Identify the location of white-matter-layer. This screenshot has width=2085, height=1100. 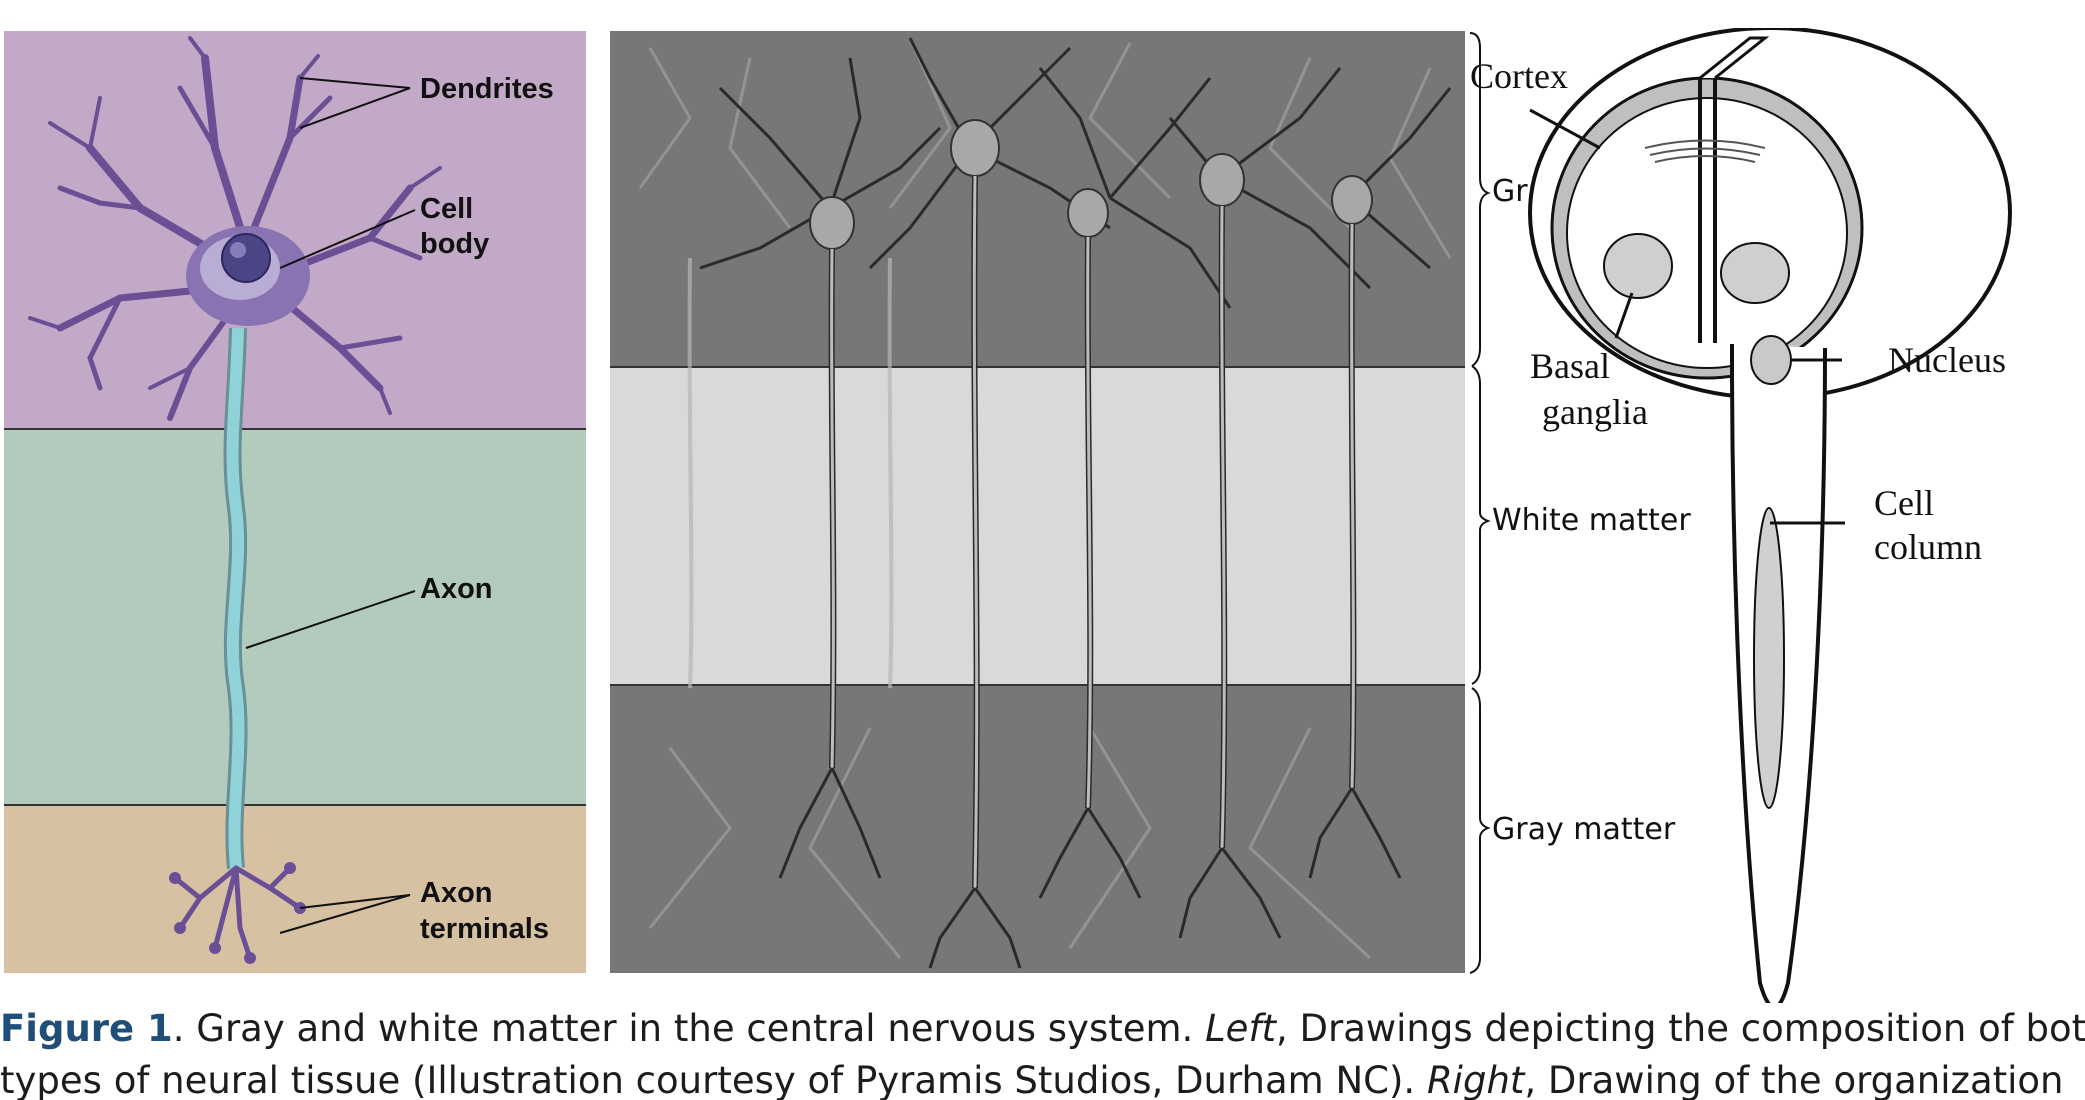
(1037, 526).